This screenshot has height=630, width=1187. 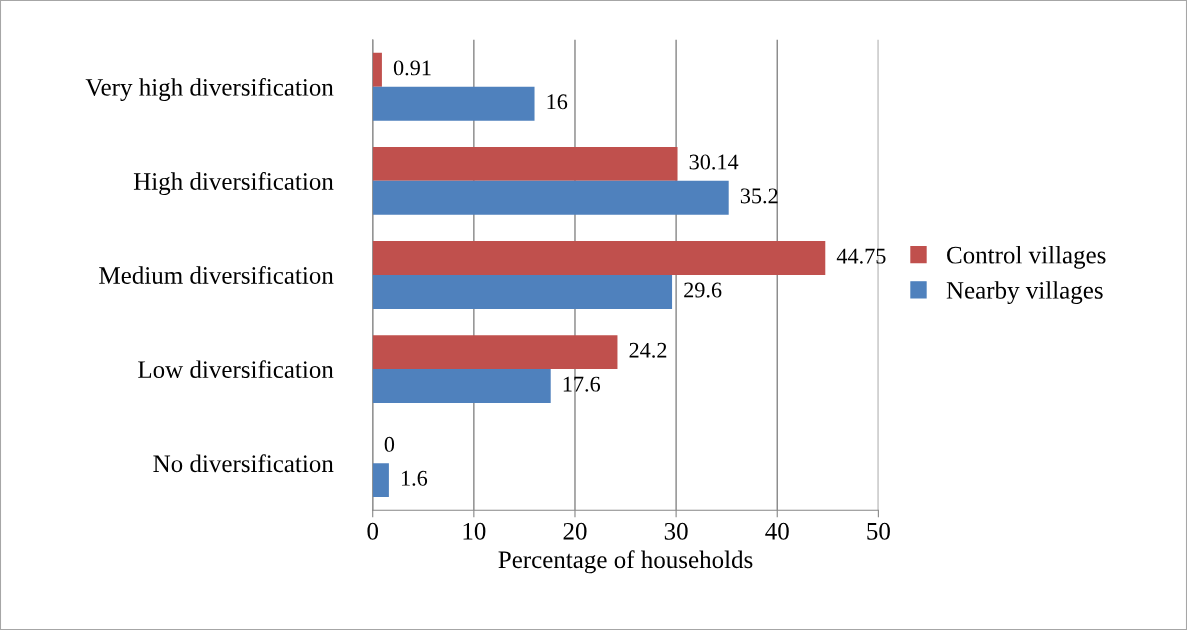 What do you see at coordinates (1026, 257) in the screenshot?
I see `legend-label: Control villages` at bounding box center [1026, 257].